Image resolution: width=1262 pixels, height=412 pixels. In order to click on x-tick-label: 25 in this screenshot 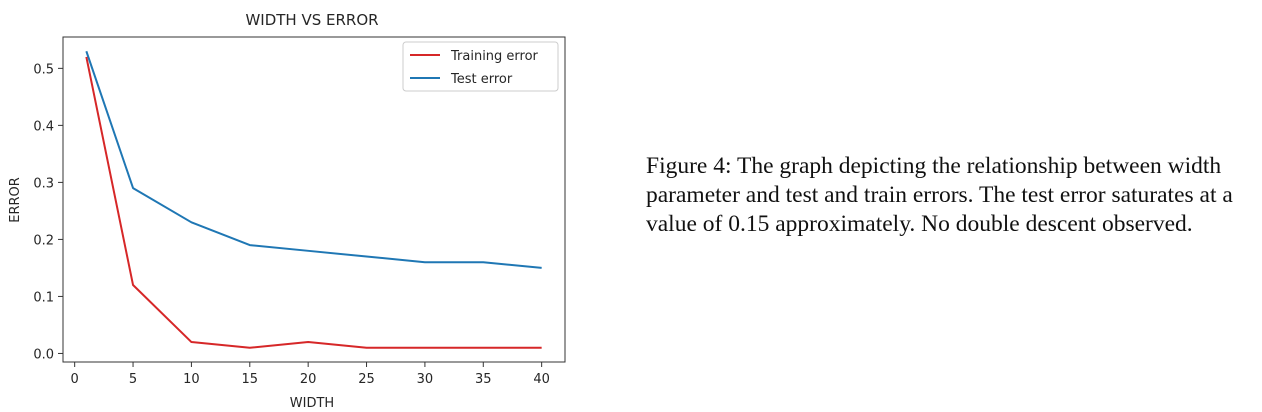, I will do `click(366, 379)`.